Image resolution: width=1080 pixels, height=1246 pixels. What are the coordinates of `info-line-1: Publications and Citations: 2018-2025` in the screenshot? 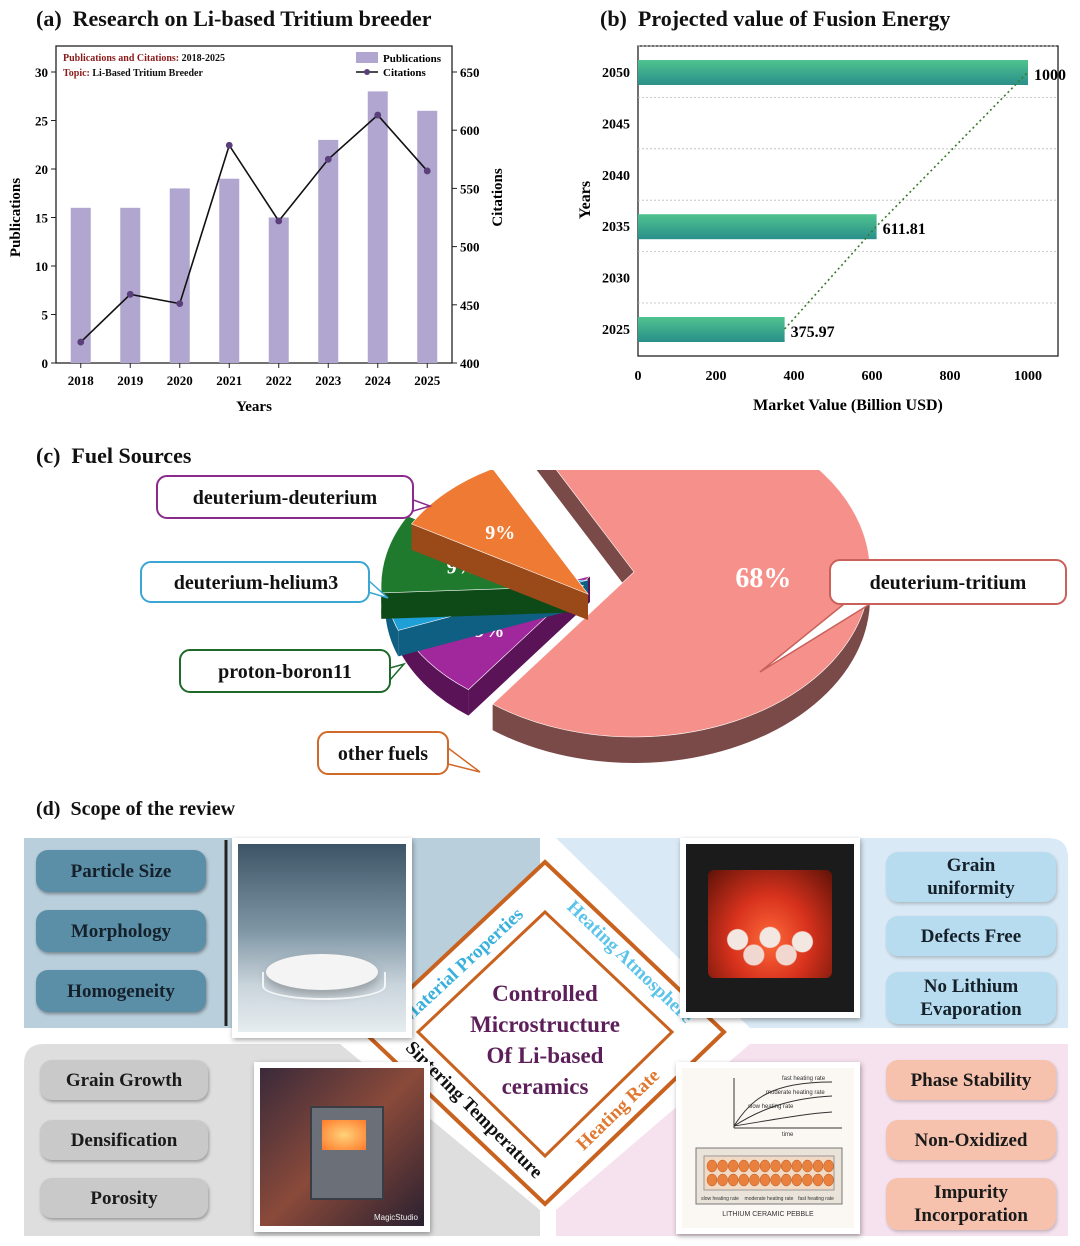 It's located at (144, 58).